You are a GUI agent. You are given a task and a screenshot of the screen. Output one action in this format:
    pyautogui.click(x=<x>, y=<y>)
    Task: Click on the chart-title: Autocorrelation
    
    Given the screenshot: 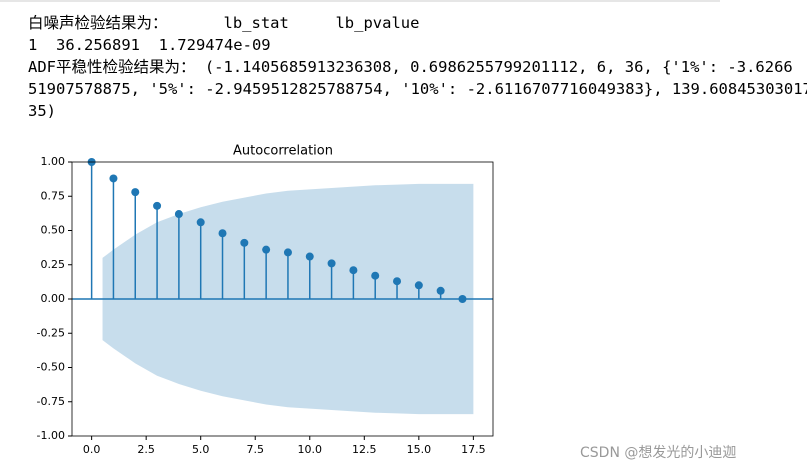 What is the action you would take?
    pyautogui.click(x=283, y=151)
    